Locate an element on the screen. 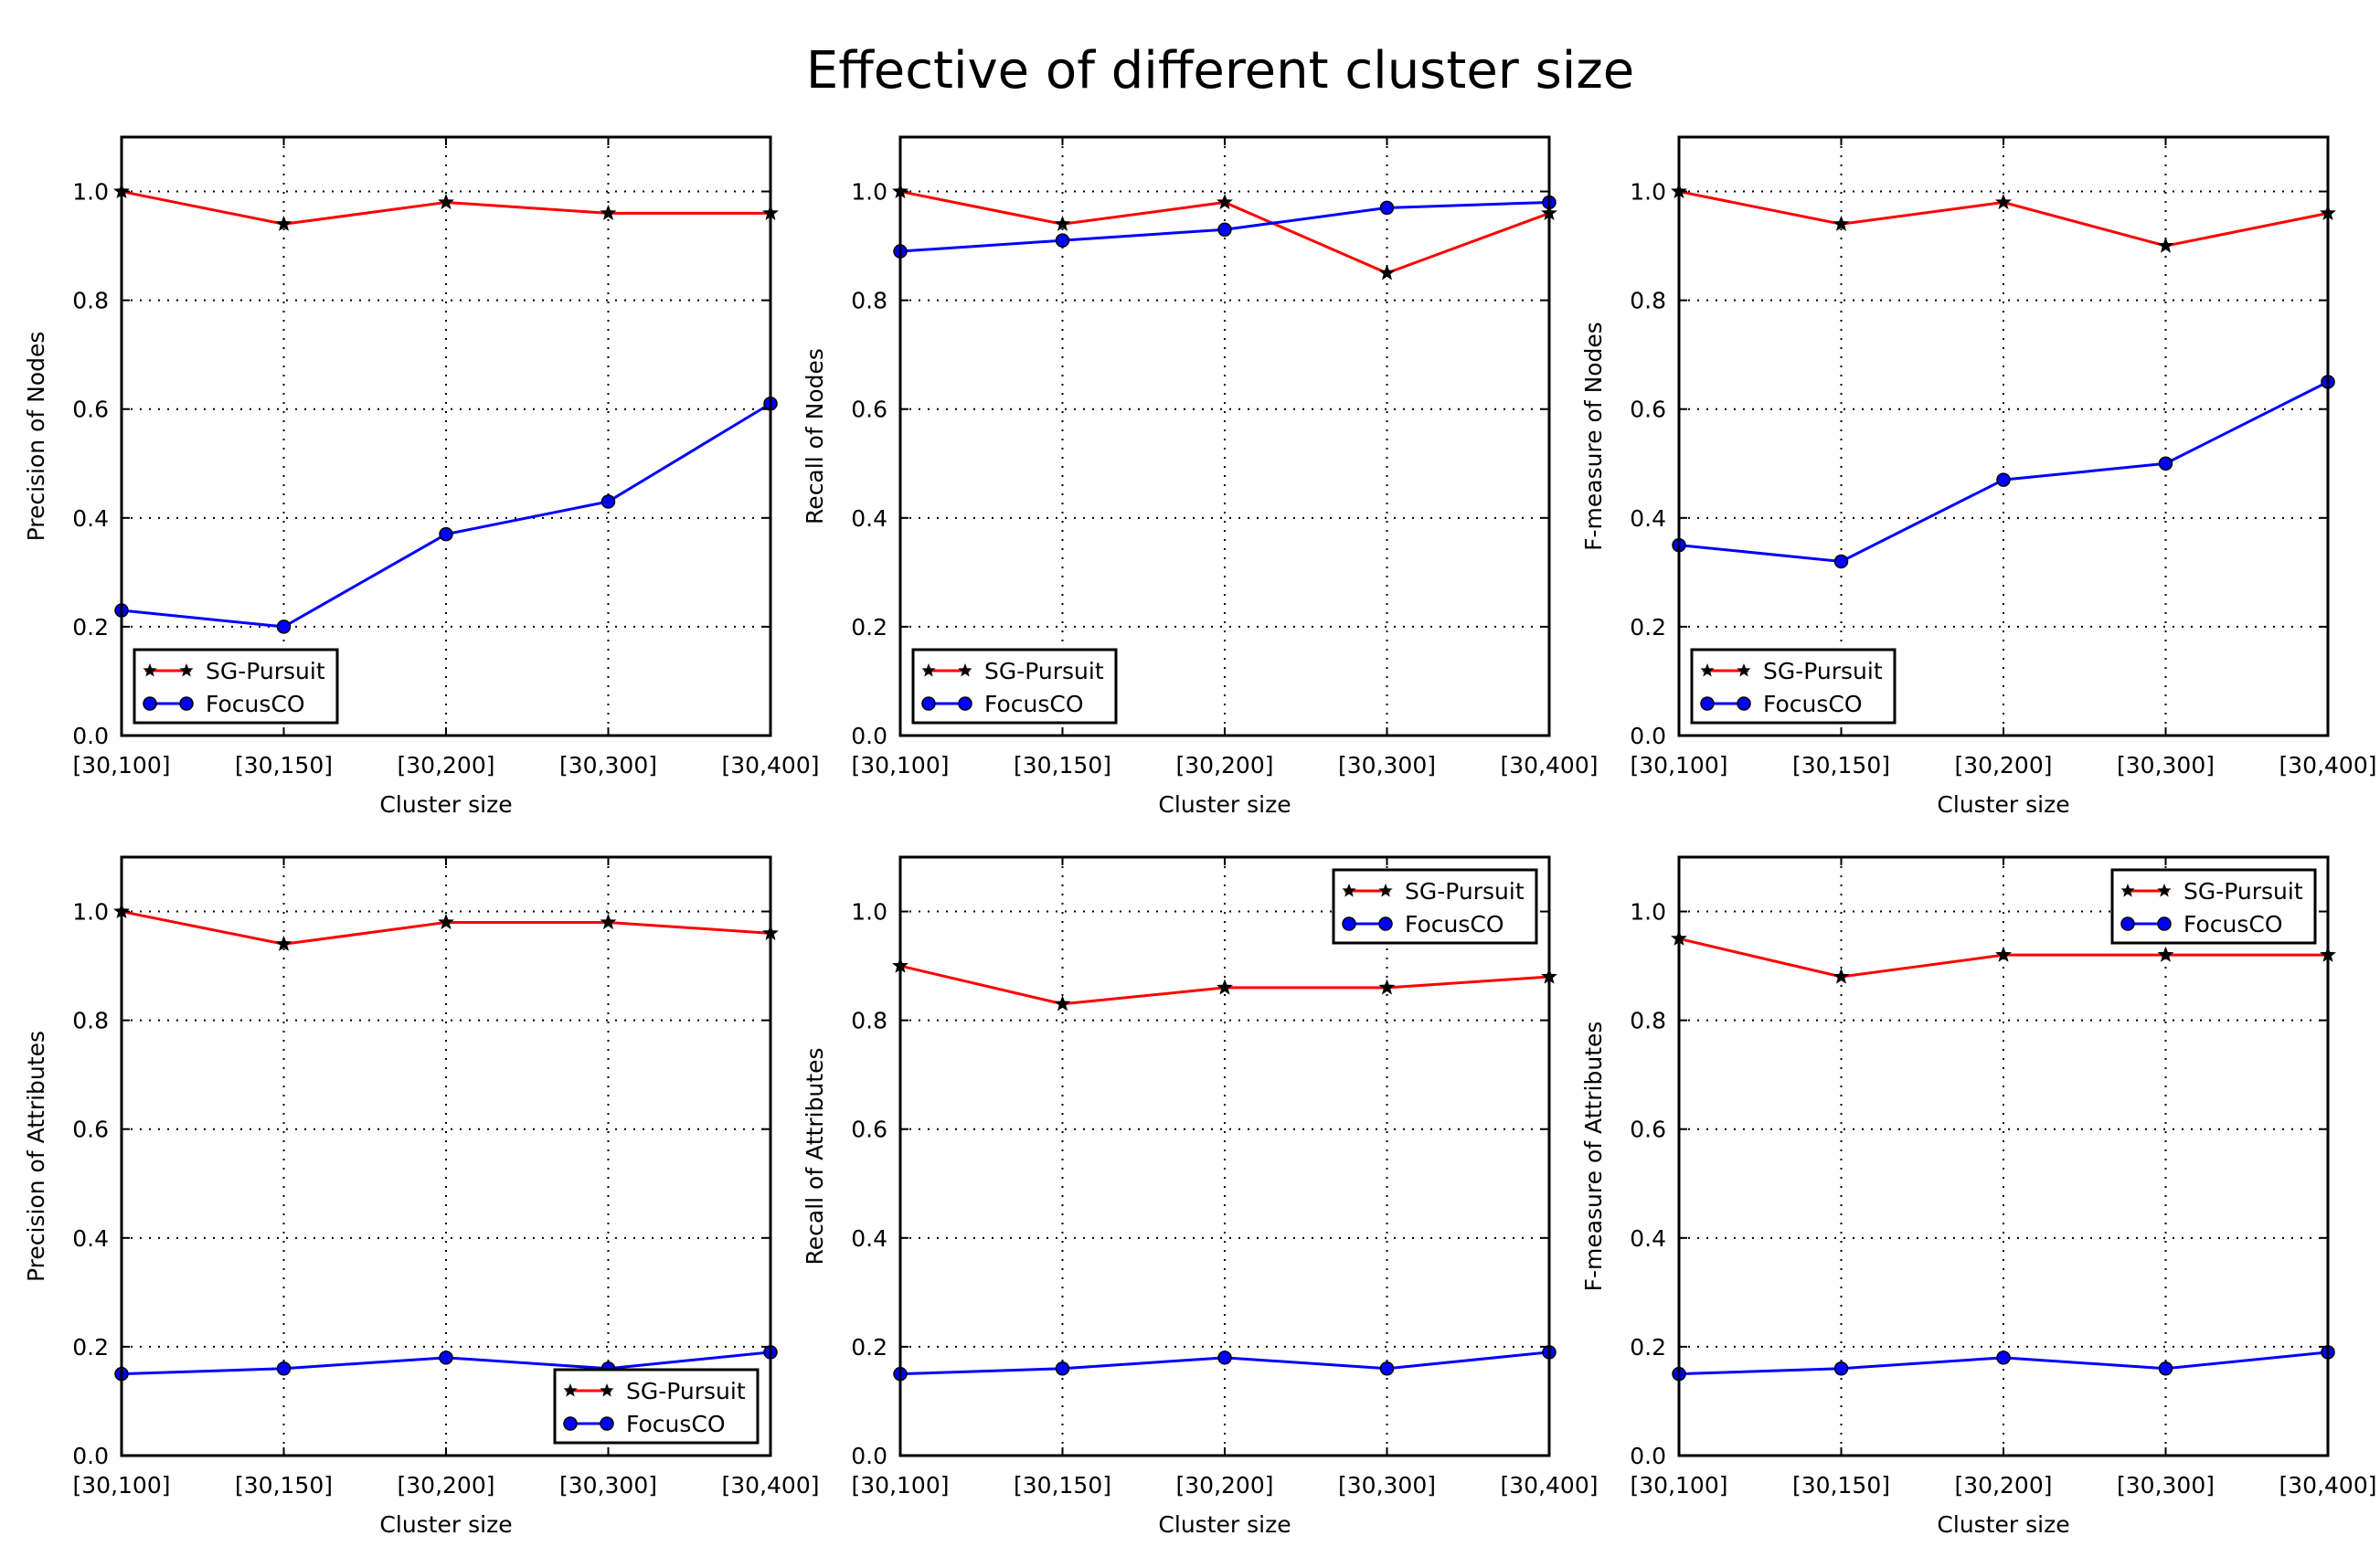 This screenshot has height=1557, width=2380. y-tick-label: 1.0 is located at coordinates (91, 192).